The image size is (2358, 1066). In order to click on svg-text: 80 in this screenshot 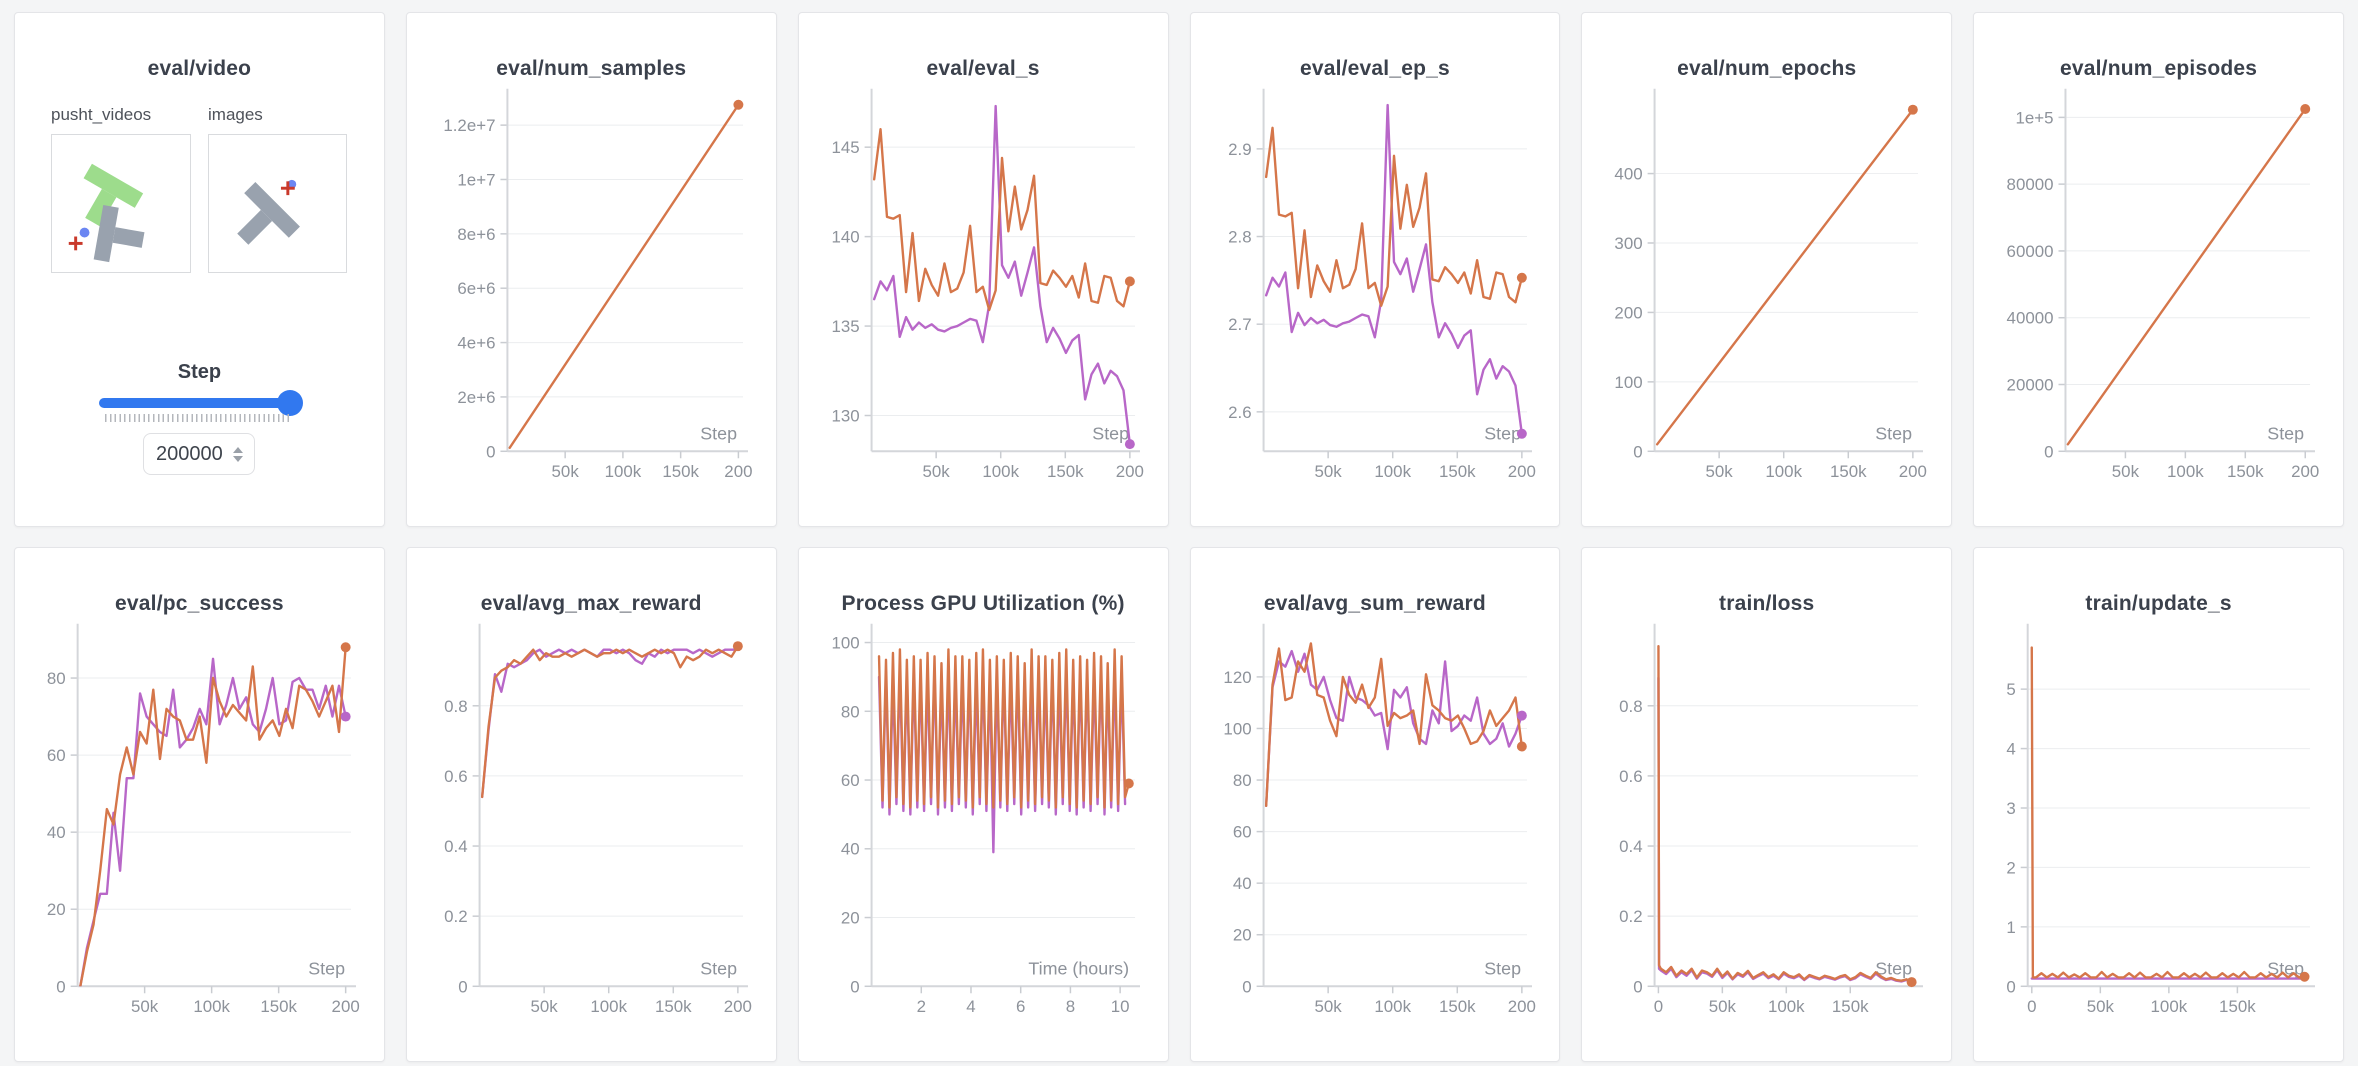, I will do `click(56, 678)`.